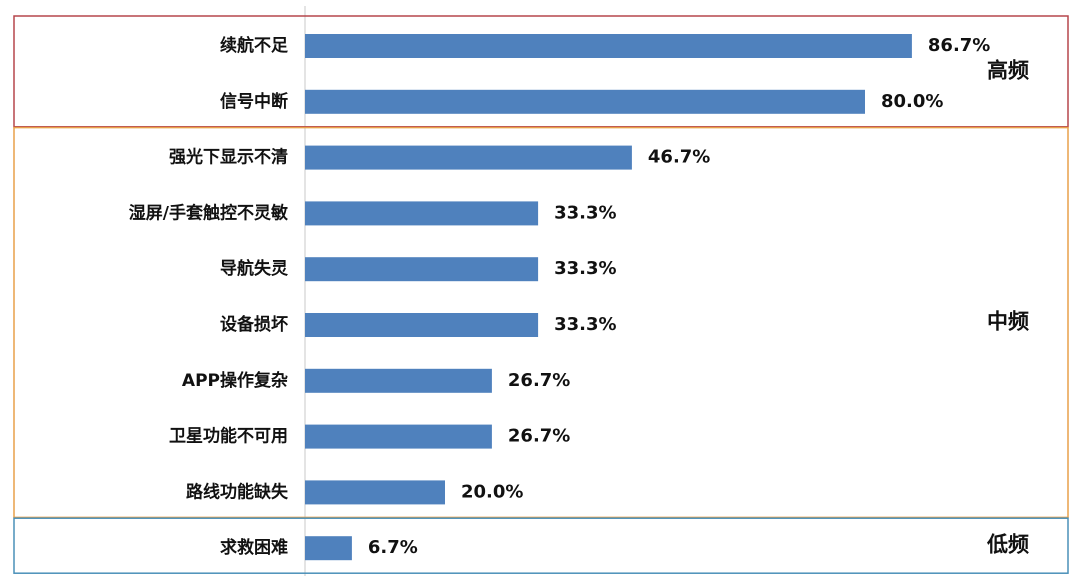 Image resolution: width=1080 pixels, height=580 pixels. I want to click on value-label: 86.7%, so click(959, 45).